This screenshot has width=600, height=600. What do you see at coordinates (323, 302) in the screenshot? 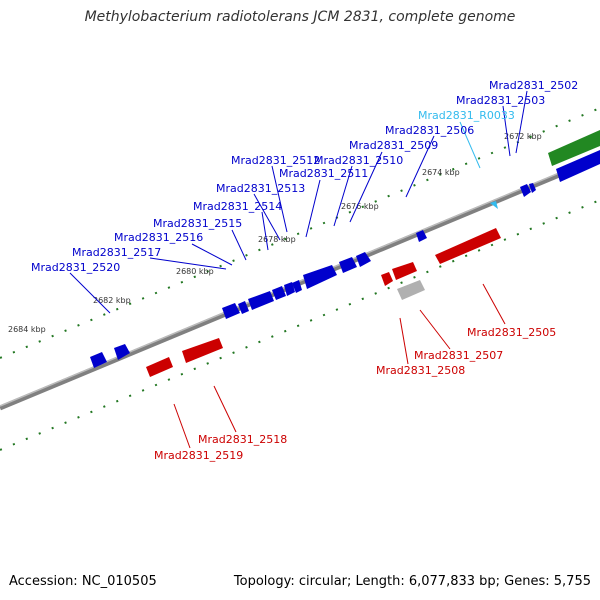
I see `reverse-genes` at bounding box center [323, 302].